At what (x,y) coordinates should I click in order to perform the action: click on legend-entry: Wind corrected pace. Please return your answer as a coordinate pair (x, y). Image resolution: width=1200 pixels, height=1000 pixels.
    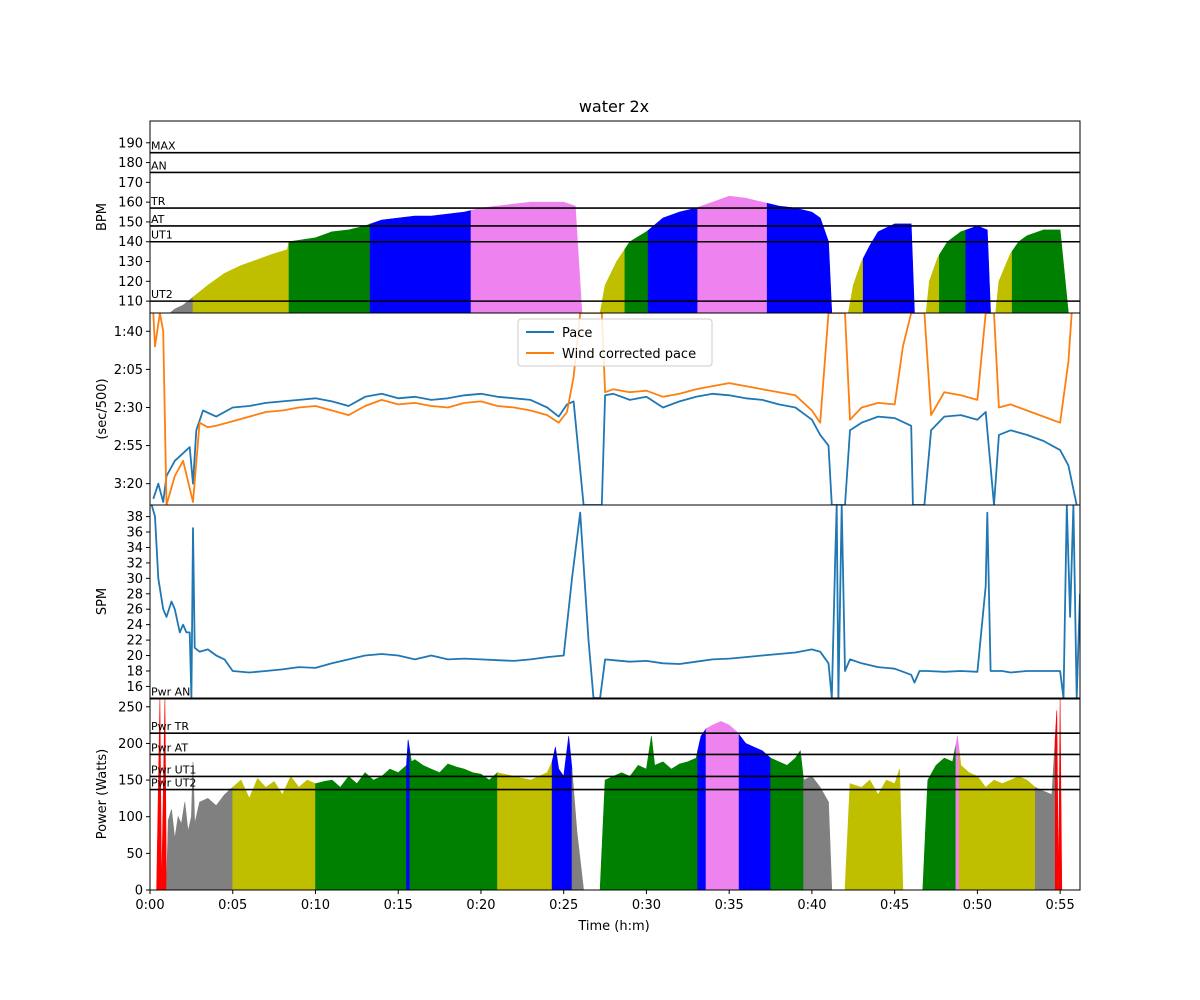
    Looking at the image, I should click on (629, 354).